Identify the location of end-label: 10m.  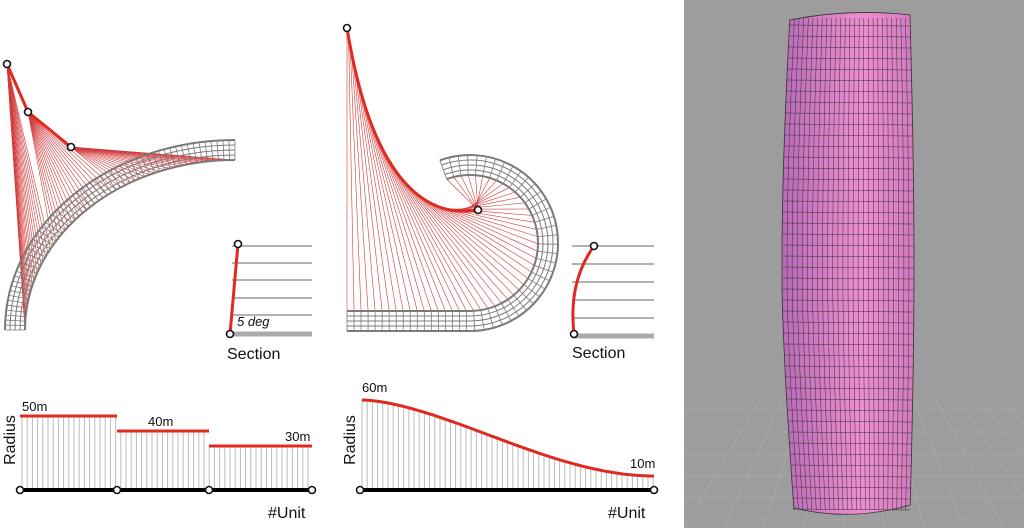
(642, 463).